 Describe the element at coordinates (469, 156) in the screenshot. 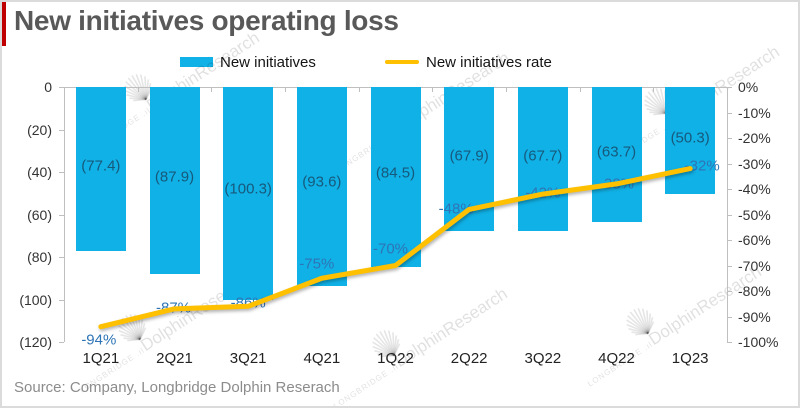

I see `bar-value-label: (67.9)` at that location.